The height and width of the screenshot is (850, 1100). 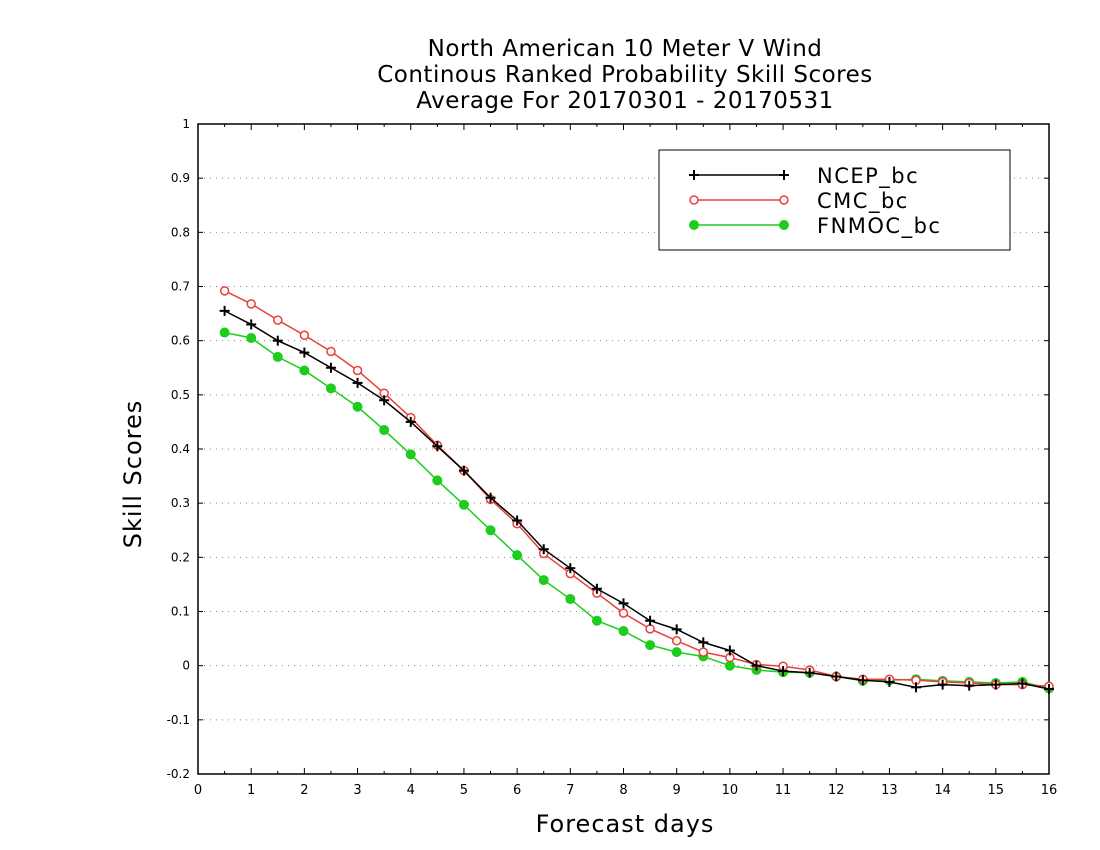 What do you see at coordinates (799, 201) in the screenshot?
I see `legend-entry-cmc-bc: CMC_bc` at bounding box center [799, 201].